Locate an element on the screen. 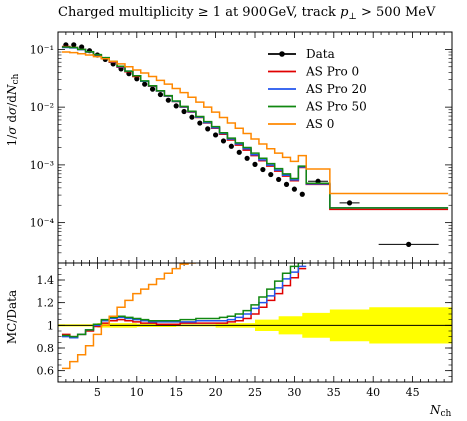  x-tick-label: 25 is located at coordinates (255, 392).